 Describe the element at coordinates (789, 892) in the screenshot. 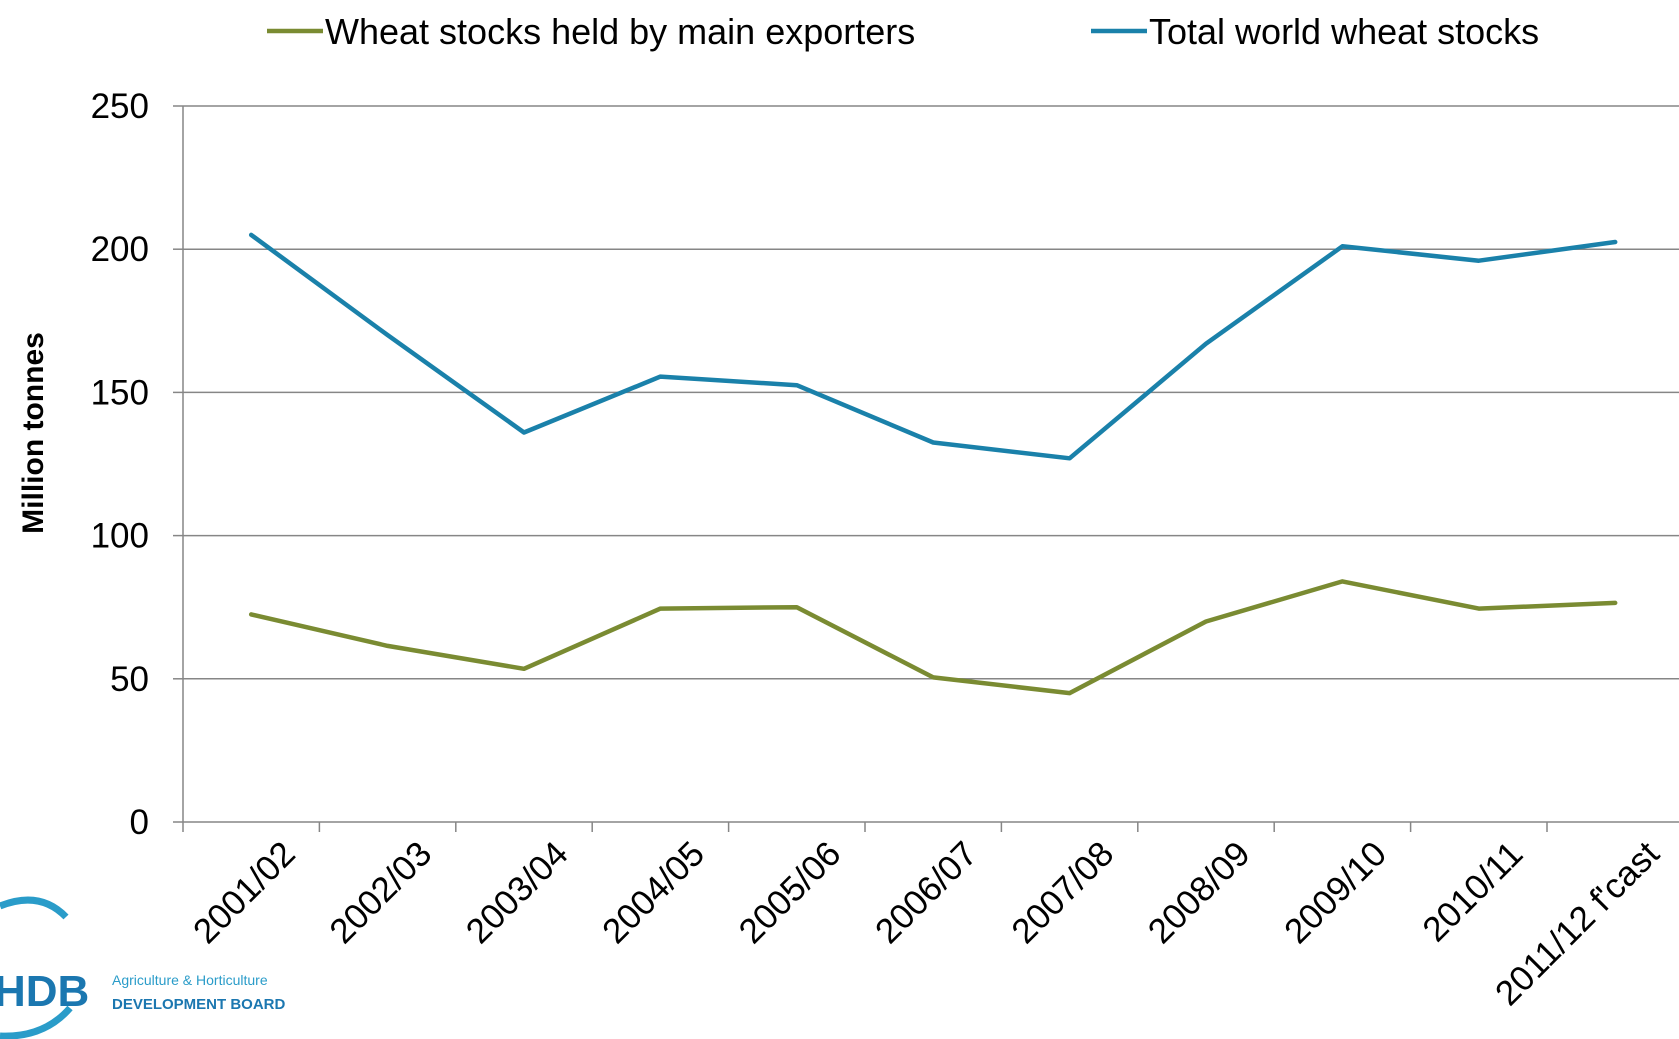

I see `x-tick-label: 2005/06` at that location.